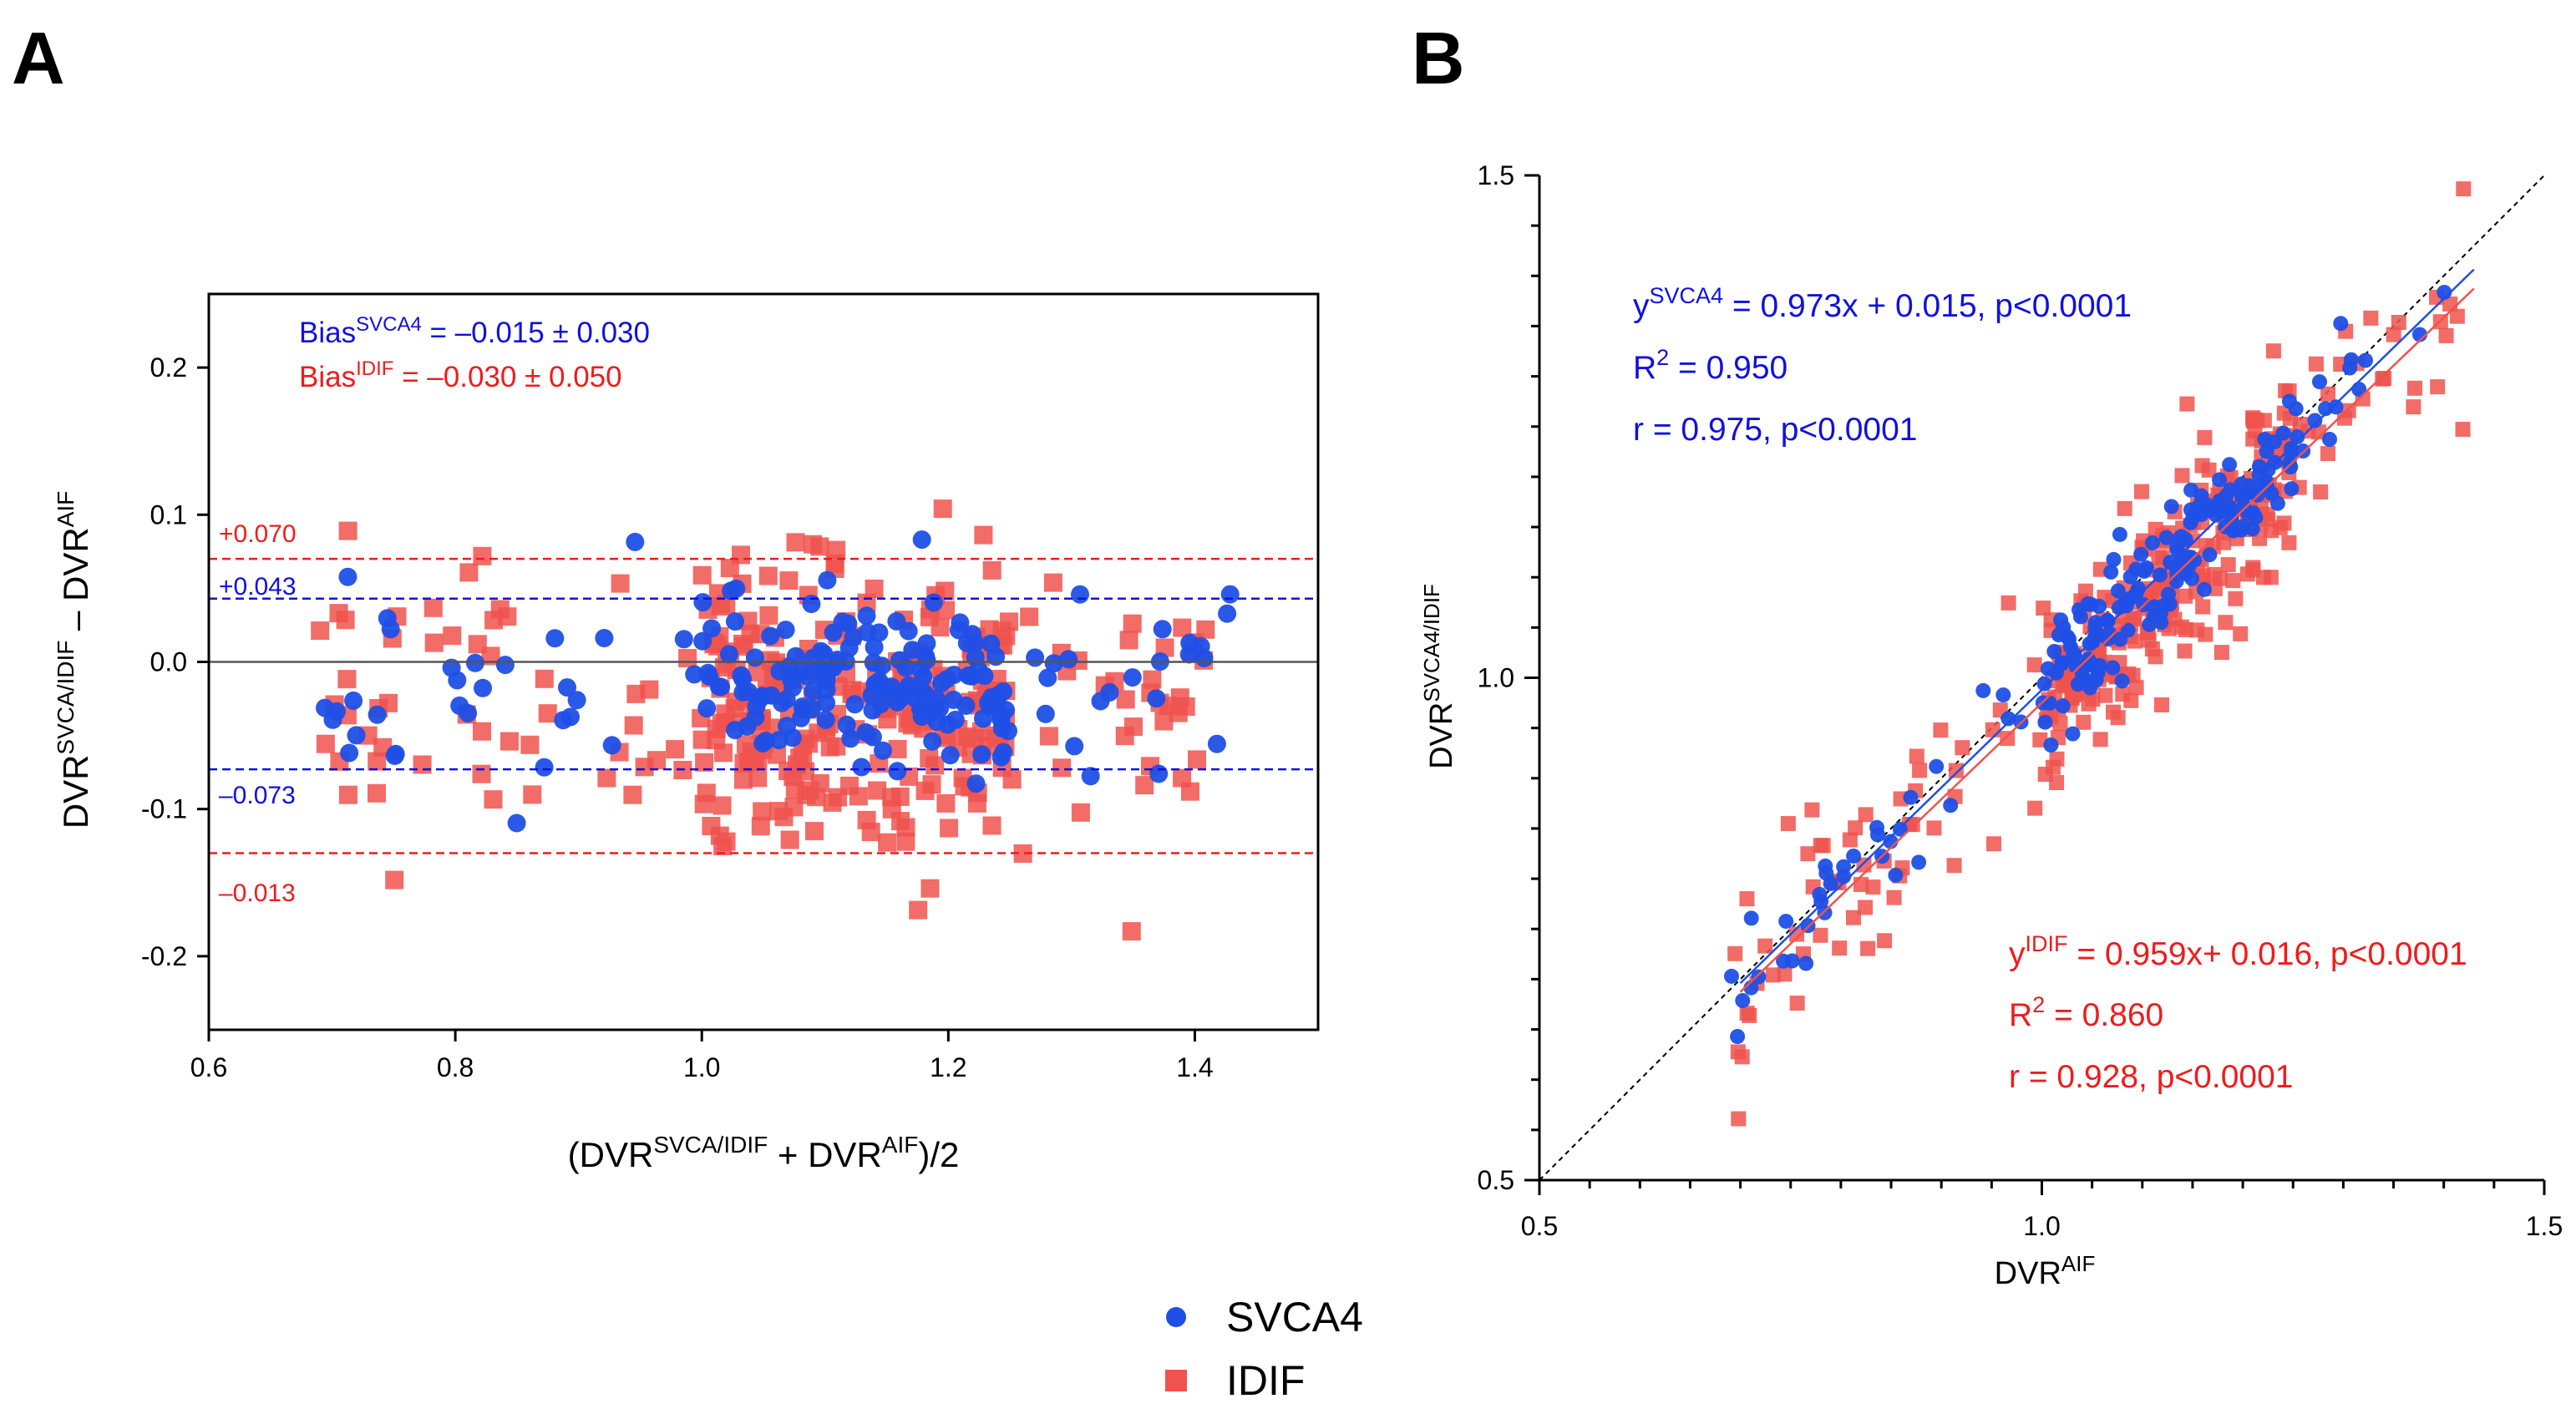 The image size is (2576, 1419). I want to click on svca4-equation: ySVCA4 = 0.973x + 0.015, p<0.0001, so click(1882, 303).